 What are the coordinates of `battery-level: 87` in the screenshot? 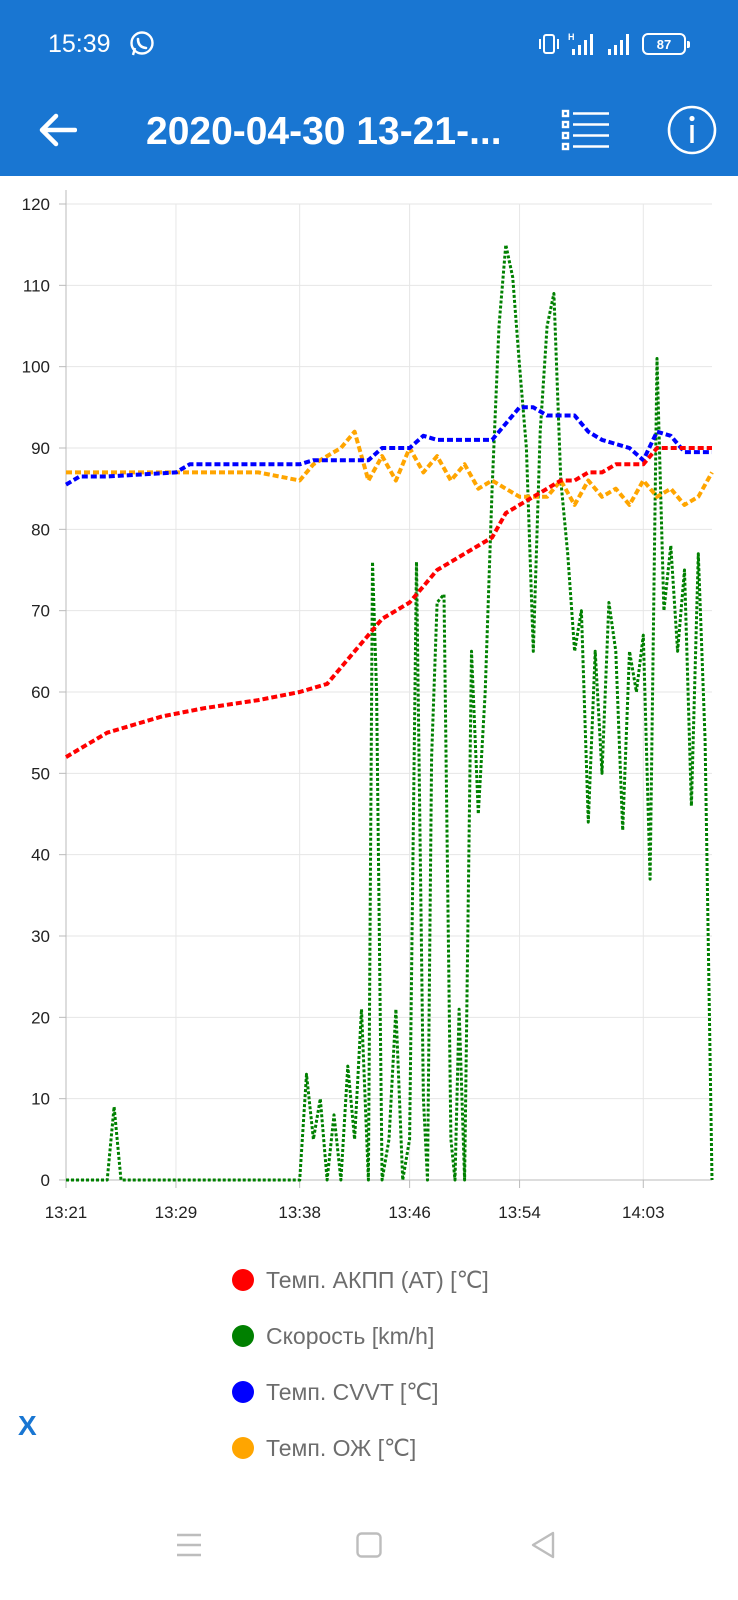 It's located at (664, 44).